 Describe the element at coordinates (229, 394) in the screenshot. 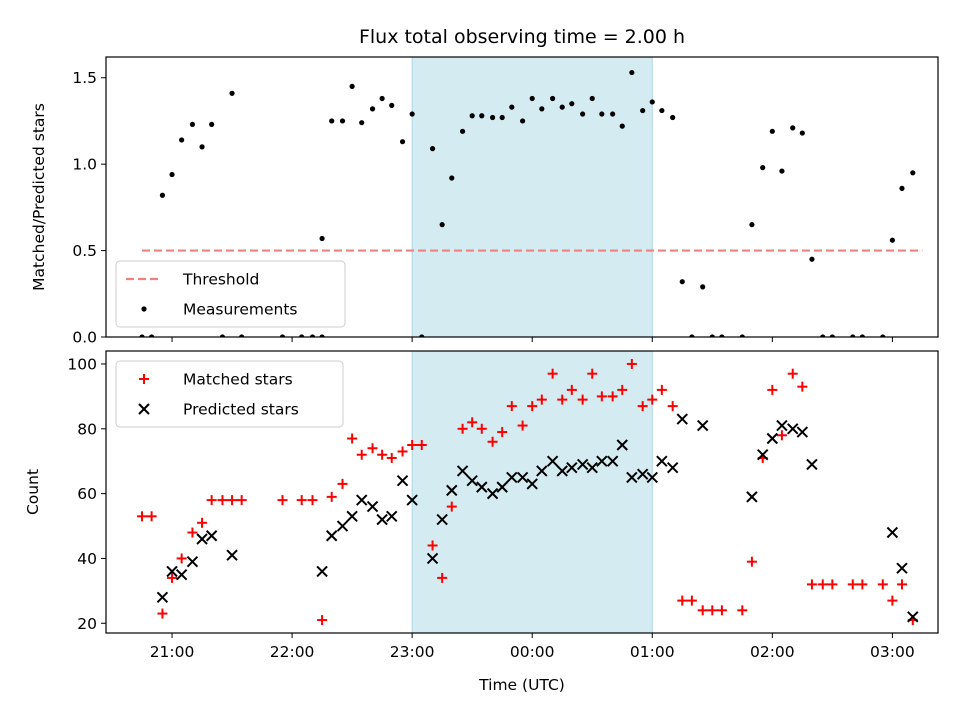

I see `bottom-legend: Matched stars Predicted stars` at that location.